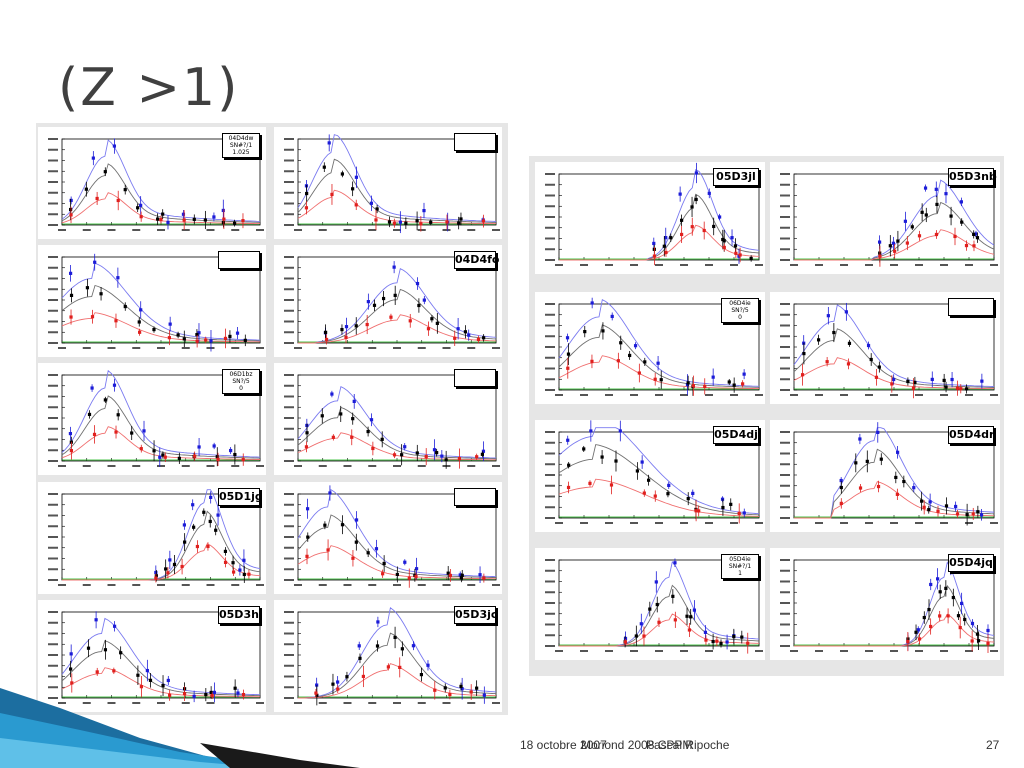 This screenshot has width=1024, height=768. Describe the element at coordinates (241, 381) in the screenshot. I see `panel-label: 06D1bz SN?/5 0` at that location.